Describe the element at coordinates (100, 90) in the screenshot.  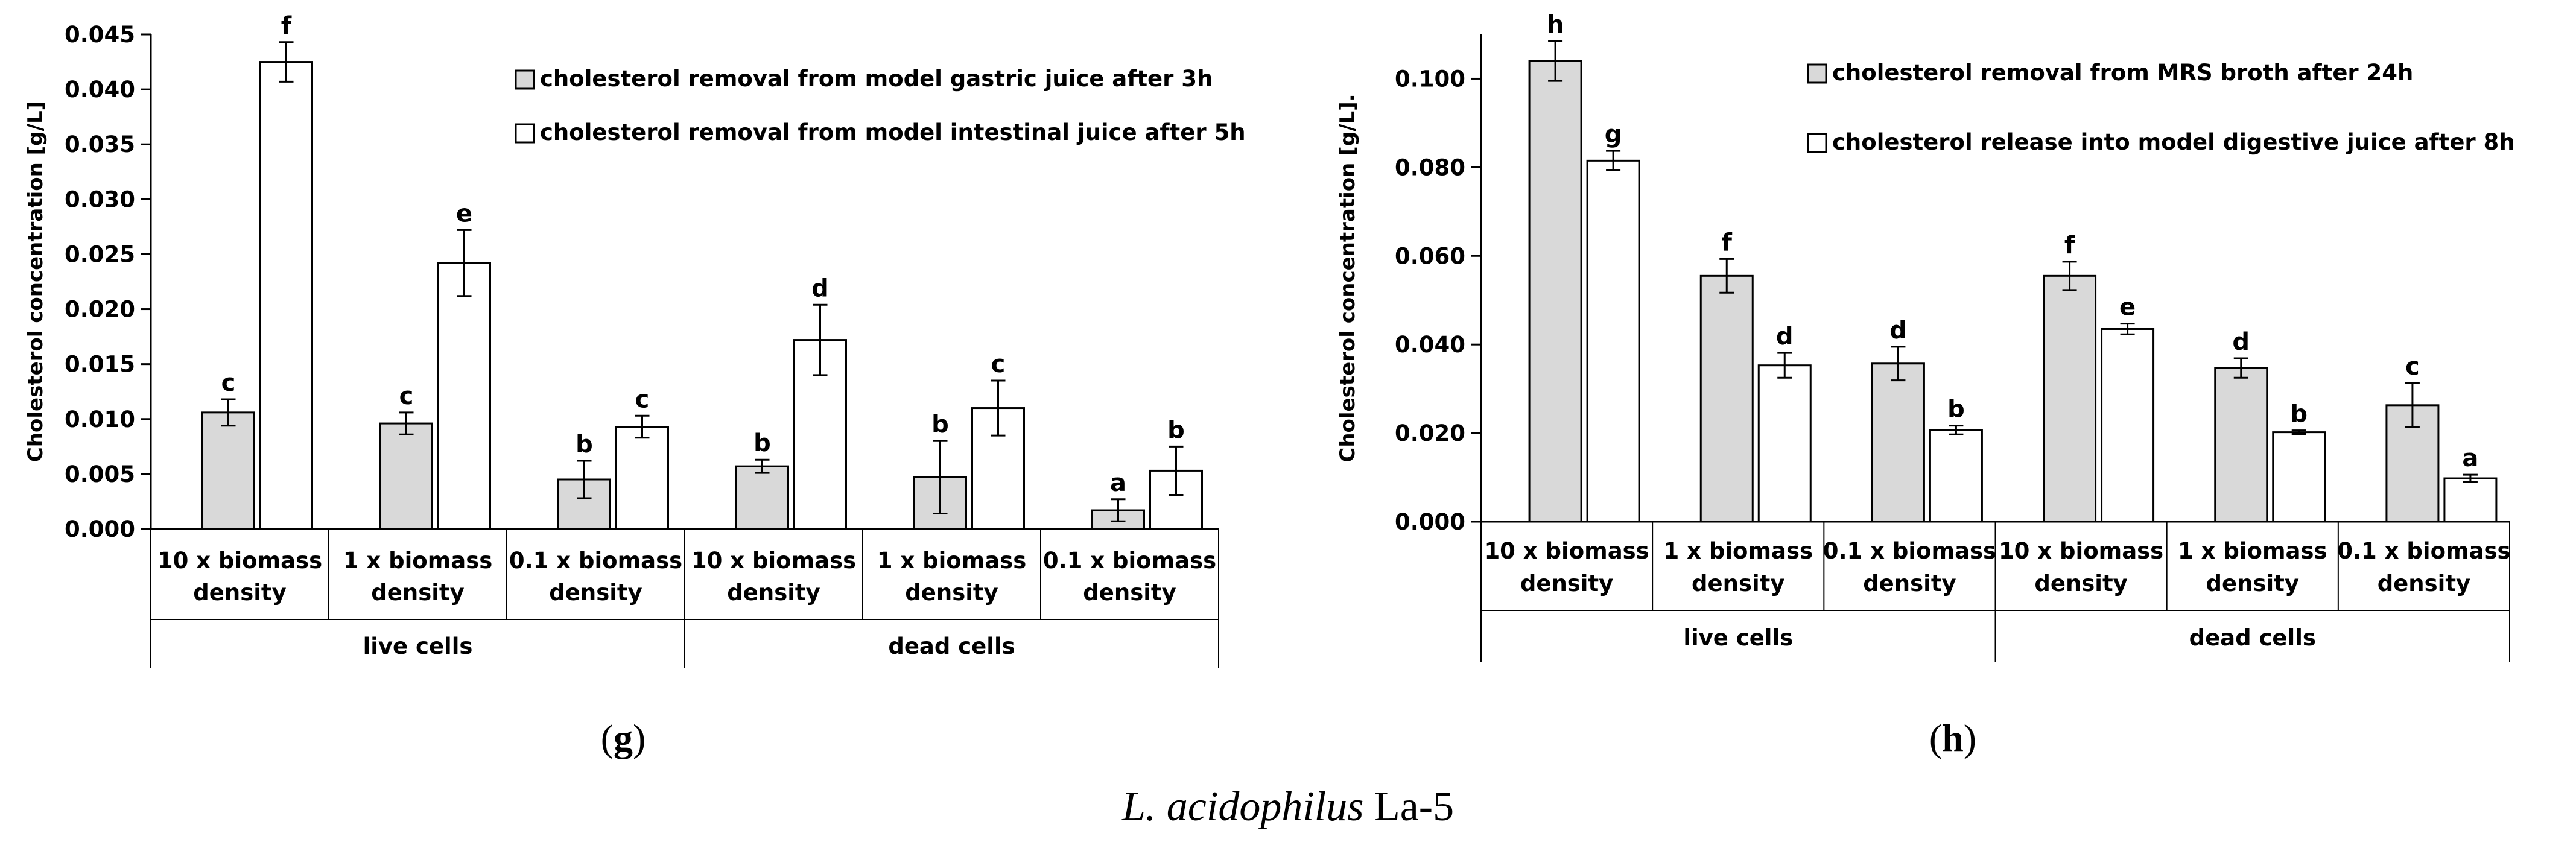
I see `y-tick-label-g-8: 0.040` at that location.